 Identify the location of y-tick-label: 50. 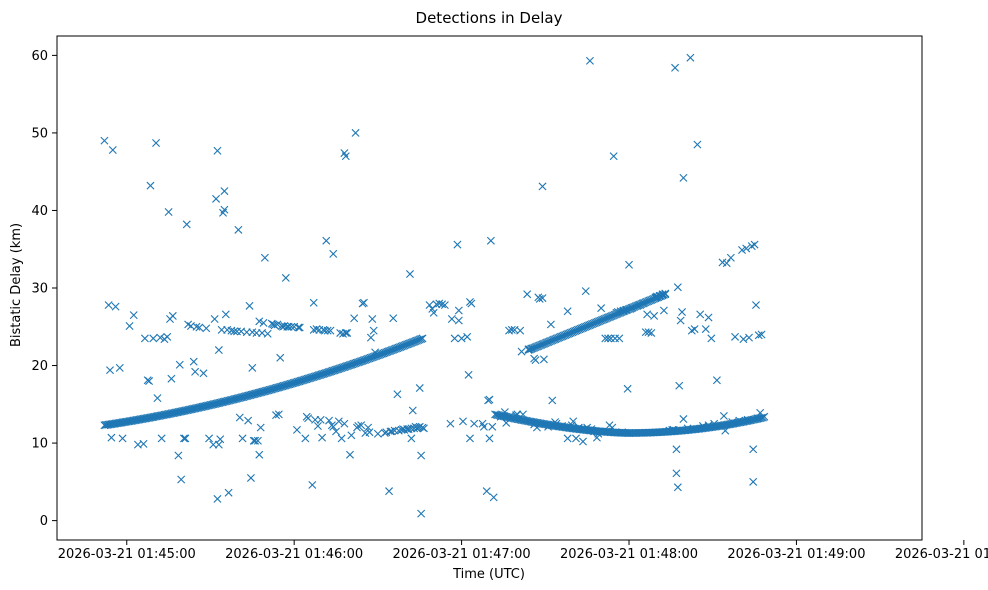
(39, 133).